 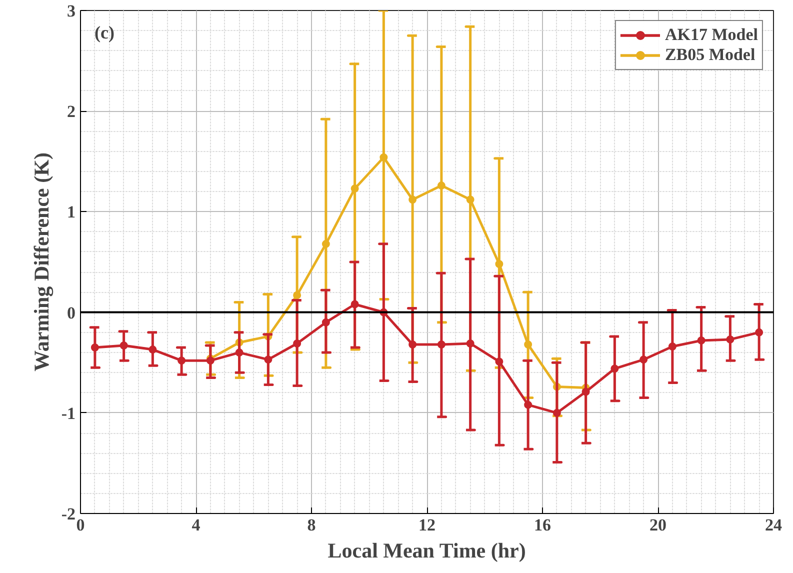 What do you see at coordinates (658, 525) in the screenshot?
I see `x-tick-label: 20` at bounding box center [658, 525].